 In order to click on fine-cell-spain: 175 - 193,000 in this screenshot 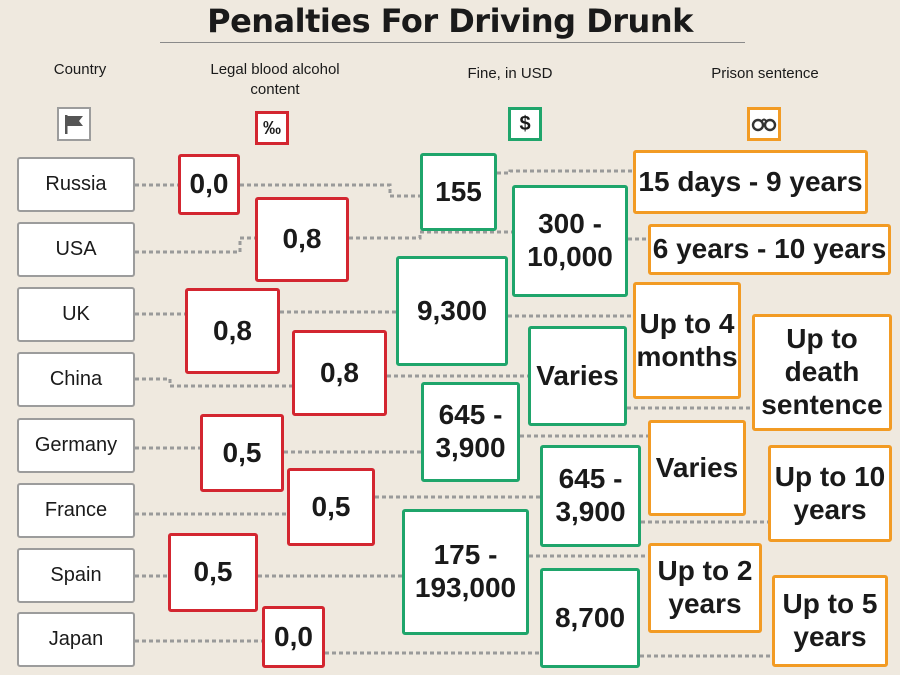, I will do `click(465, 572)`.